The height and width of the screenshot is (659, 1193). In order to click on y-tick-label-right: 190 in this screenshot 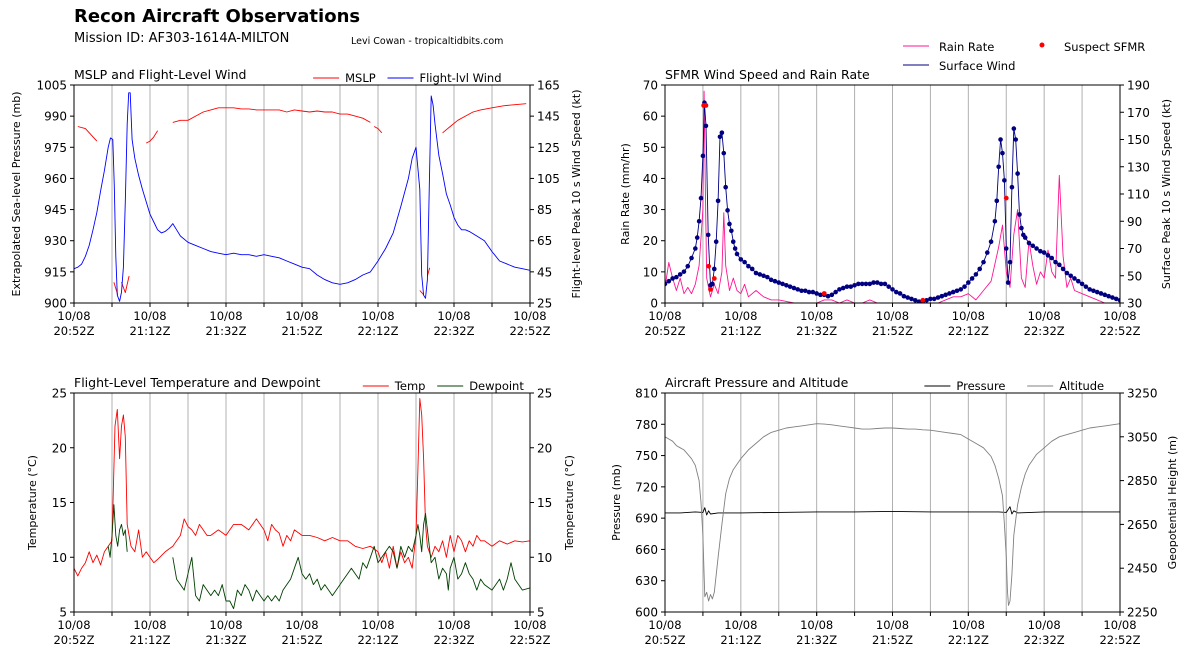, I will do `click(1138, 86)`.